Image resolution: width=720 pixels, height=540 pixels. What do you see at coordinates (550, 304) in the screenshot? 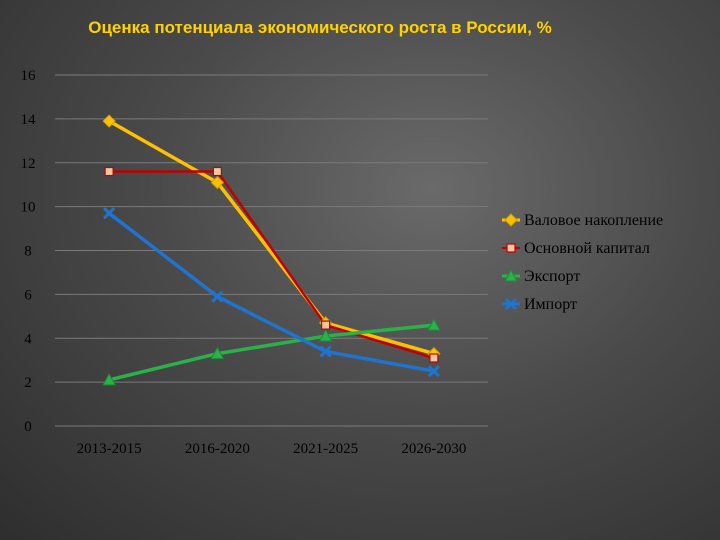
I see `legend-label: Импорт` at bounding box center [550, 304].